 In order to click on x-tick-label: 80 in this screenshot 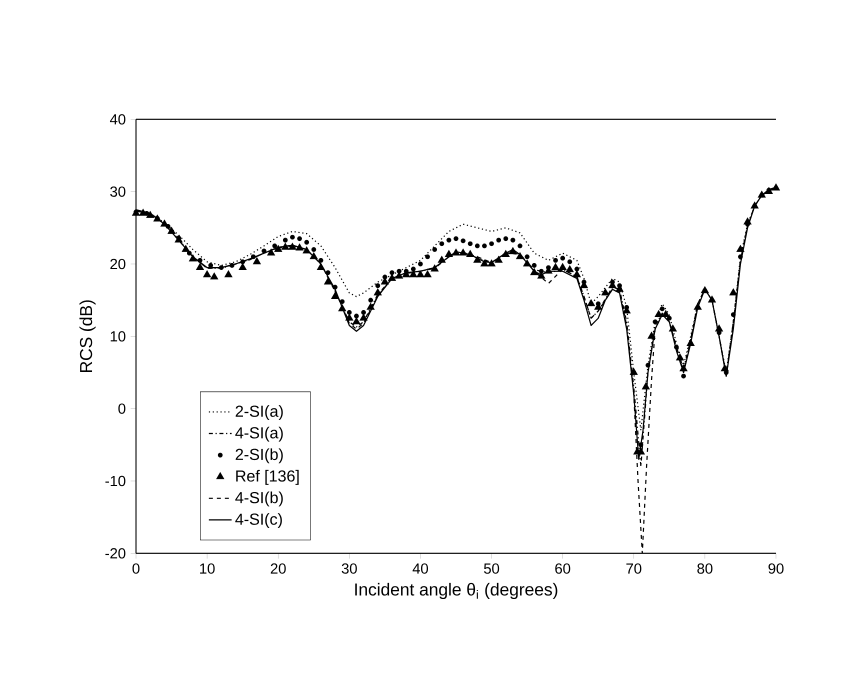, I will do `click(704, 568)`.